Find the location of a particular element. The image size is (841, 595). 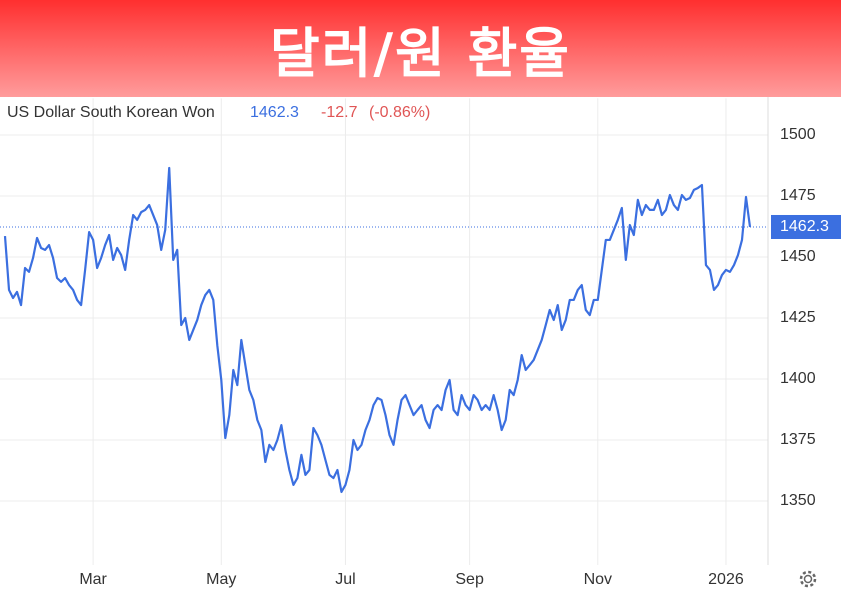

last-value-label: 1462.3 is located at coordinates (804, 226).